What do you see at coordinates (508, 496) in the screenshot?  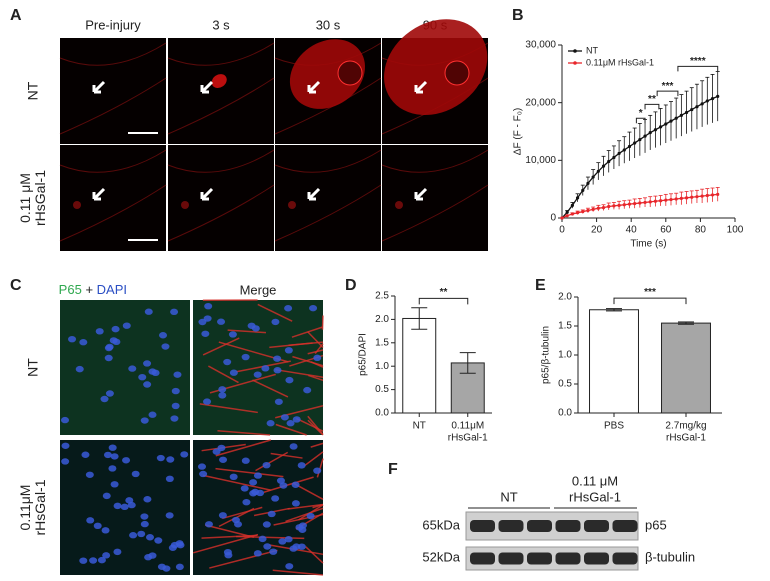 I see `text-line: NT` at bounding box center [508, 496].